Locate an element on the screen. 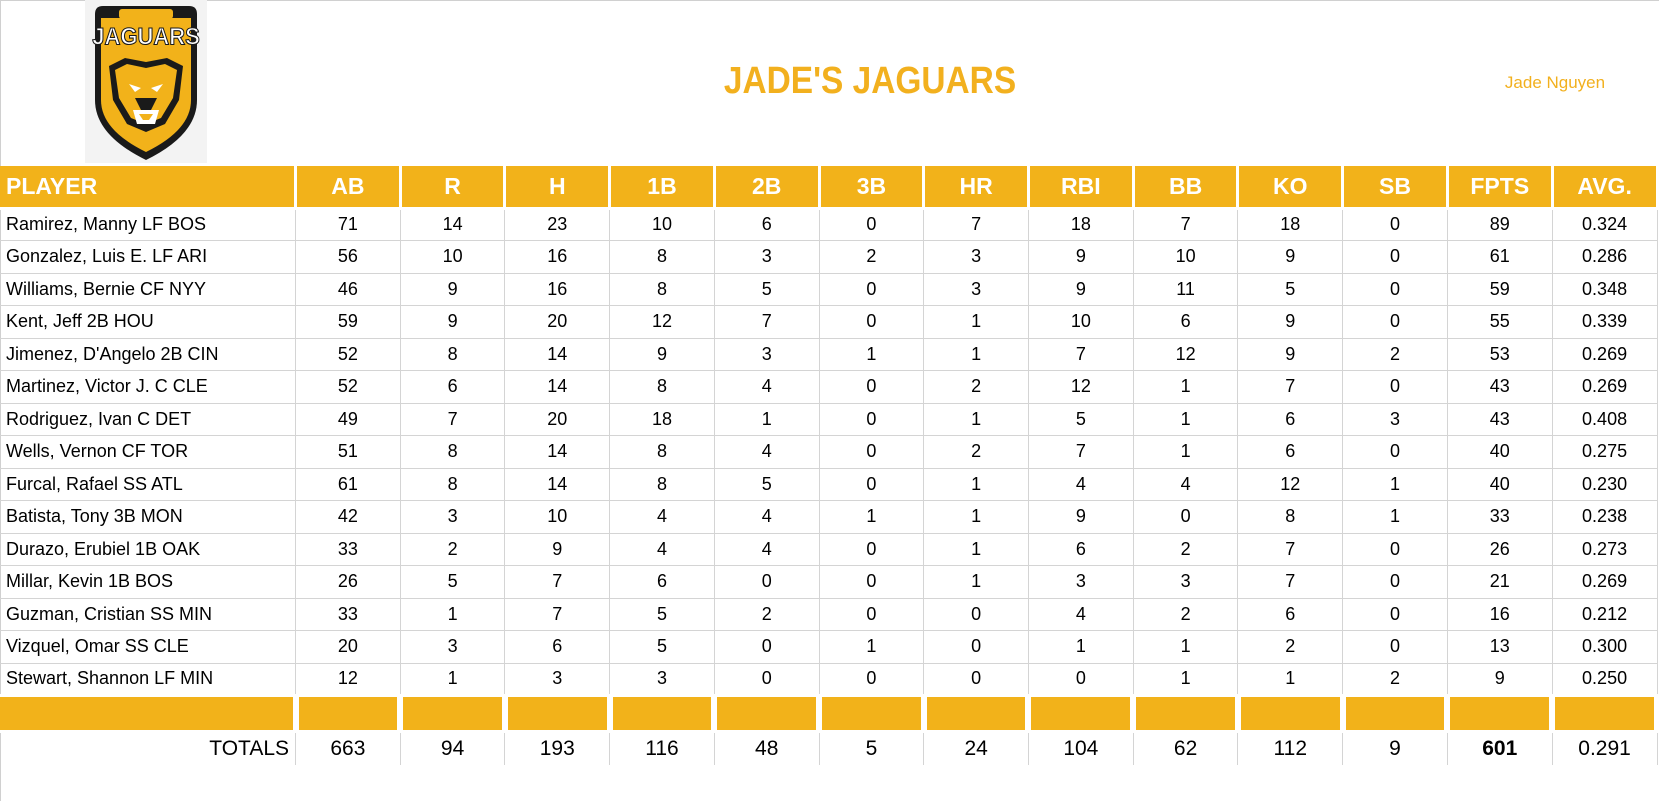 The width and height of the screenshot is (1660, 802). cell-fpts: 16 is located at coordinates (1500, 614).